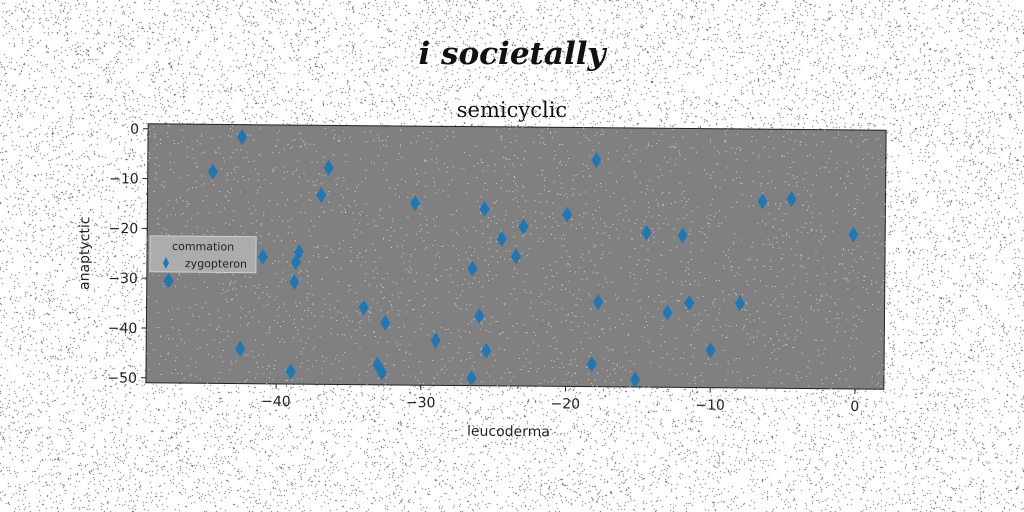 The image size is (1024, 512). Describe the element at coordinates (165, 262) in the screenshot. I see `legend-marker-icon` at that location.